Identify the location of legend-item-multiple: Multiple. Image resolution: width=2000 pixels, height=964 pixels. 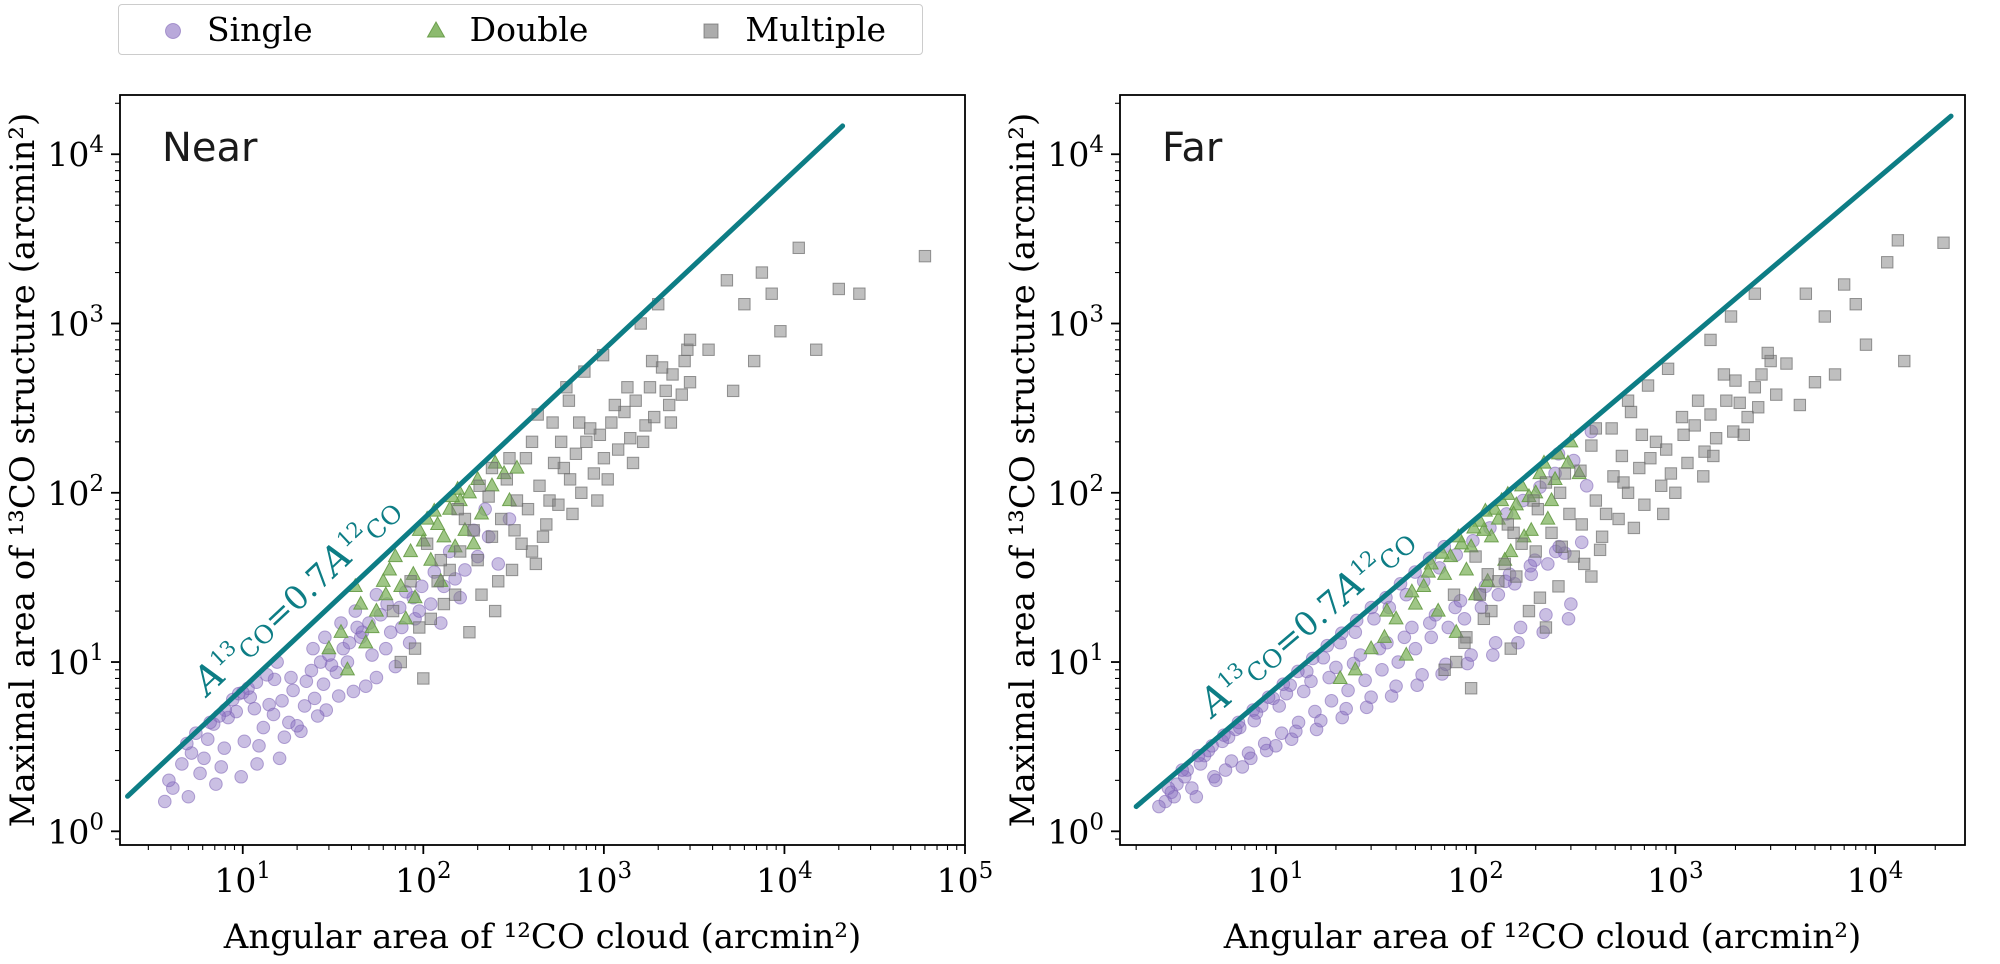
(789, 29).